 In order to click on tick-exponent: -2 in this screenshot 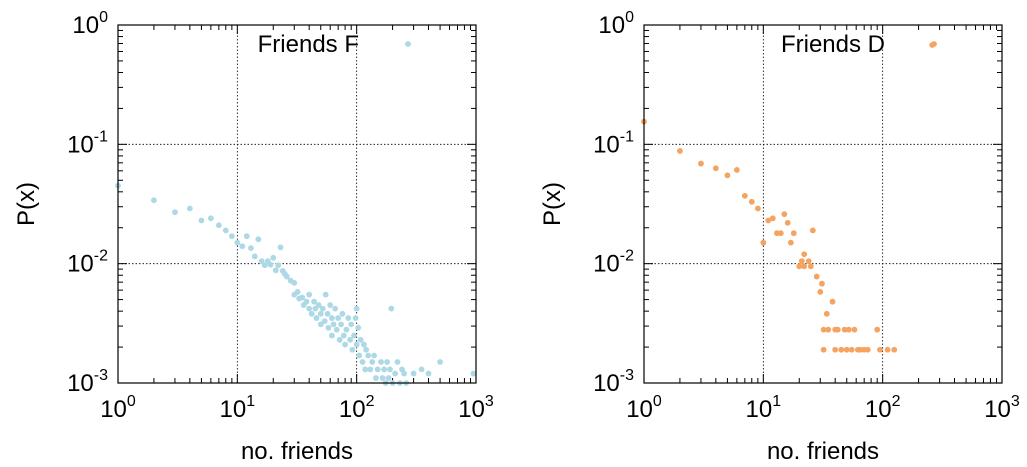, I will do `click(101, 256)`.